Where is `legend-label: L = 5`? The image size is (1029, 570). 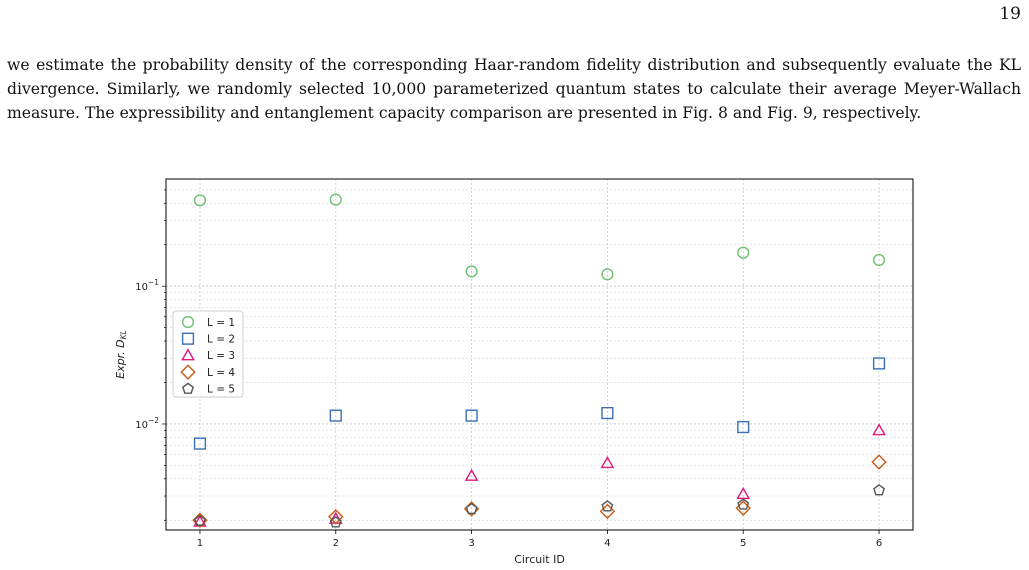
legend-label: L = 5 is located at coordinates (221, 390).